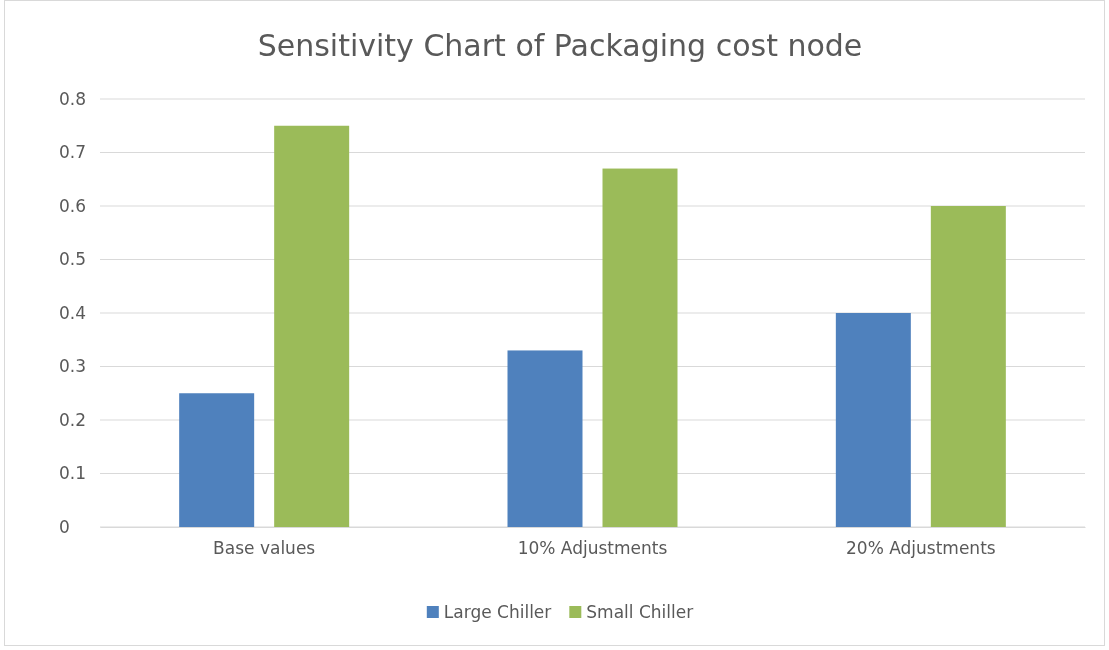 Image resolution: width=1109 pixels, height=650 pixels. Describe the element at coordinates (640, 612) in the screenshot. I see `legend-label: Small Chiller` at that location.